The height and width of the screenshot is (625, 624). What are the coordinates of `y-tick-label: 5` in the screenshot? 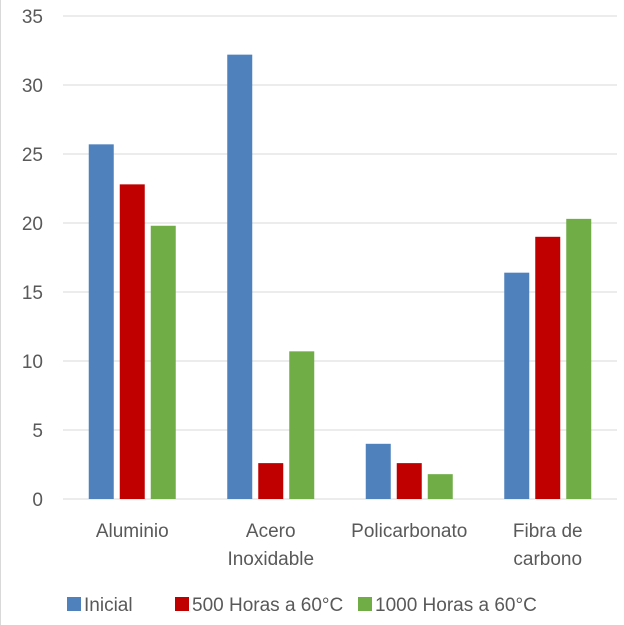 It's located at (37, 431).